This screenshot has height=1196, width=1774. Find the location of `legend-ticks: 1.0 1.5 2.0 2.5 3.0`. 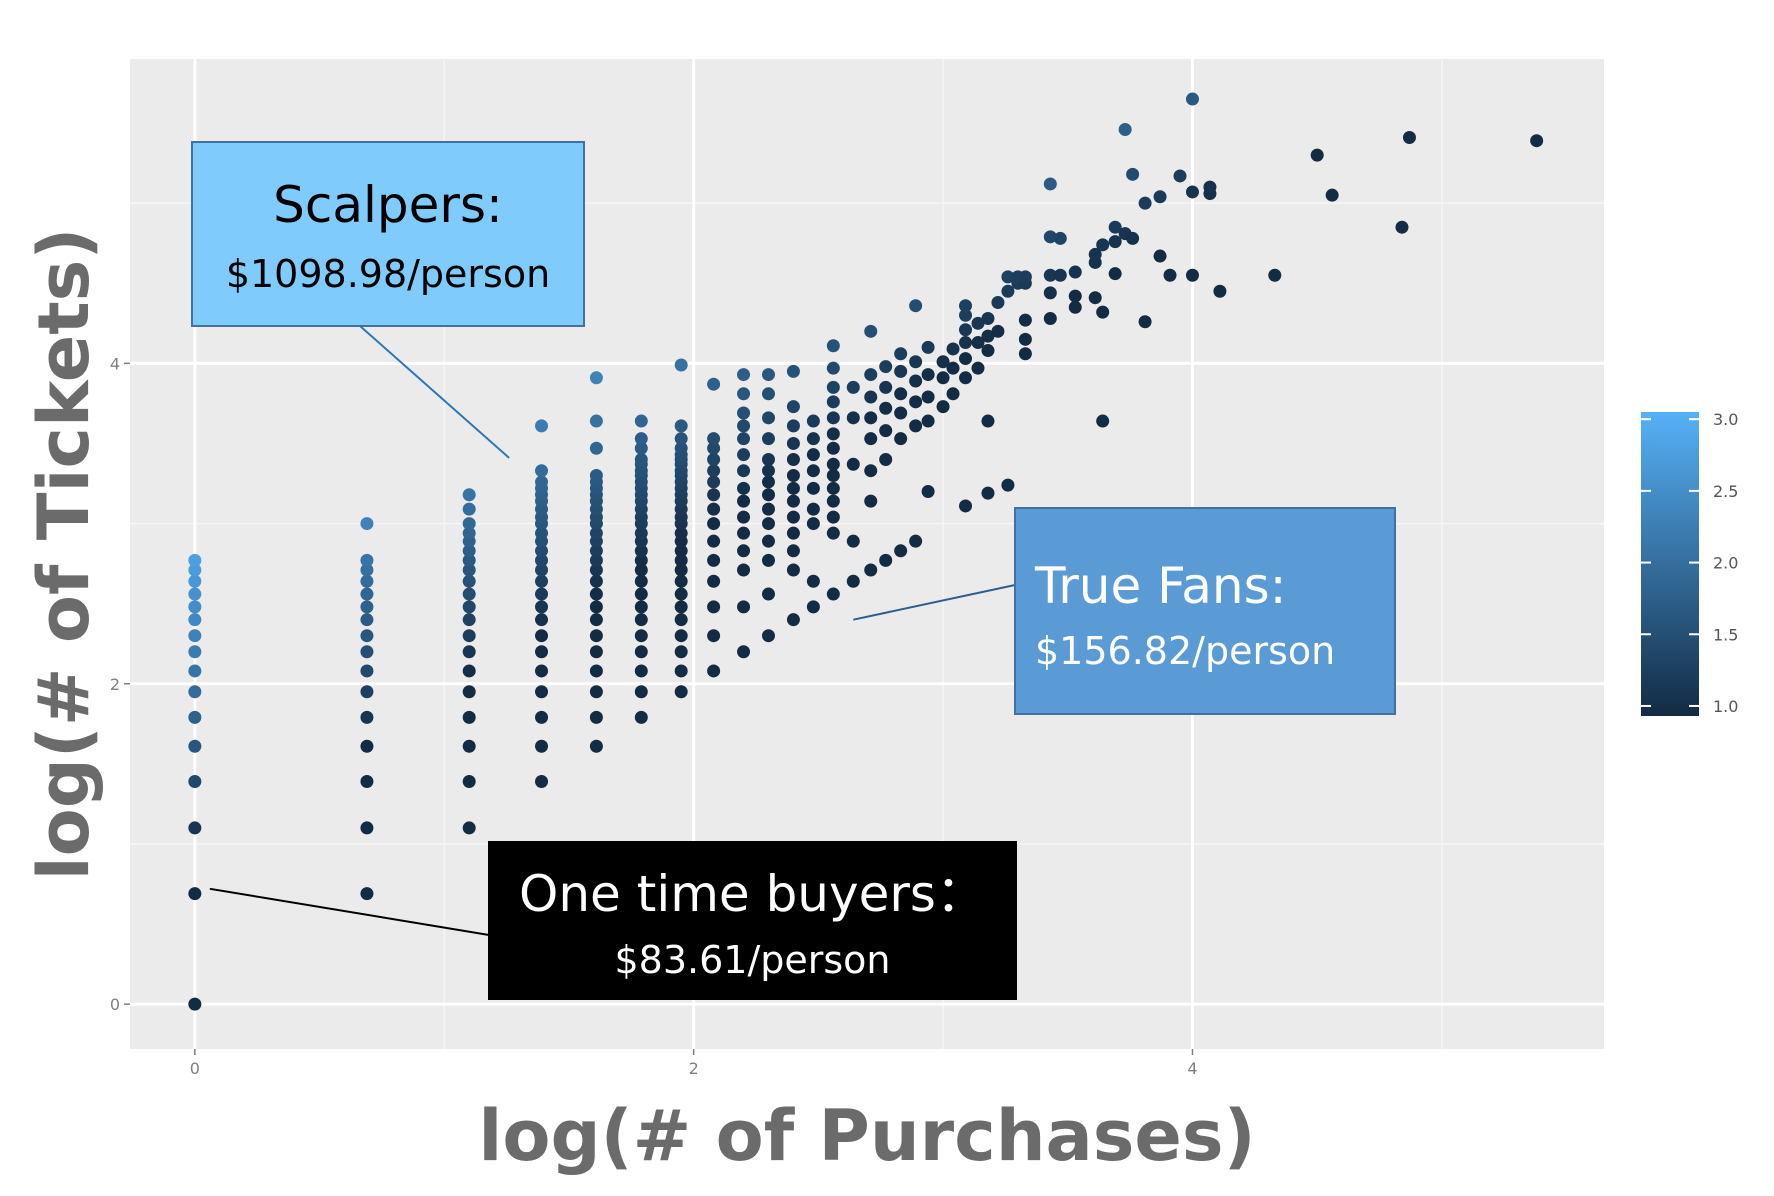

legend-ticks: 1.0 1.5 2.0 2.5 3.0 is located at coordinates (1689, 563).